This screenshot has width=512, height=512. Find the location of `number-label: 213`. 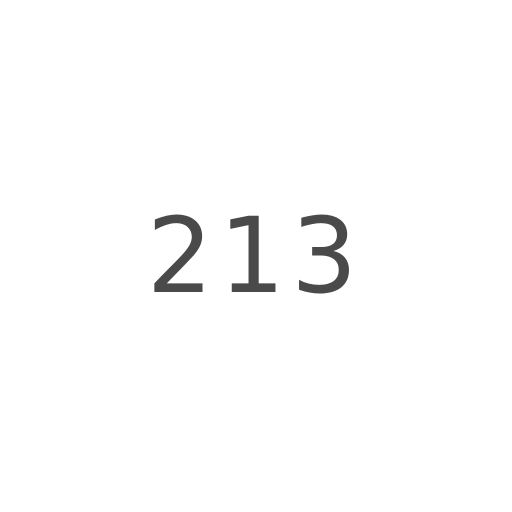

number-label: 213 is located at coordinates (255, 256).